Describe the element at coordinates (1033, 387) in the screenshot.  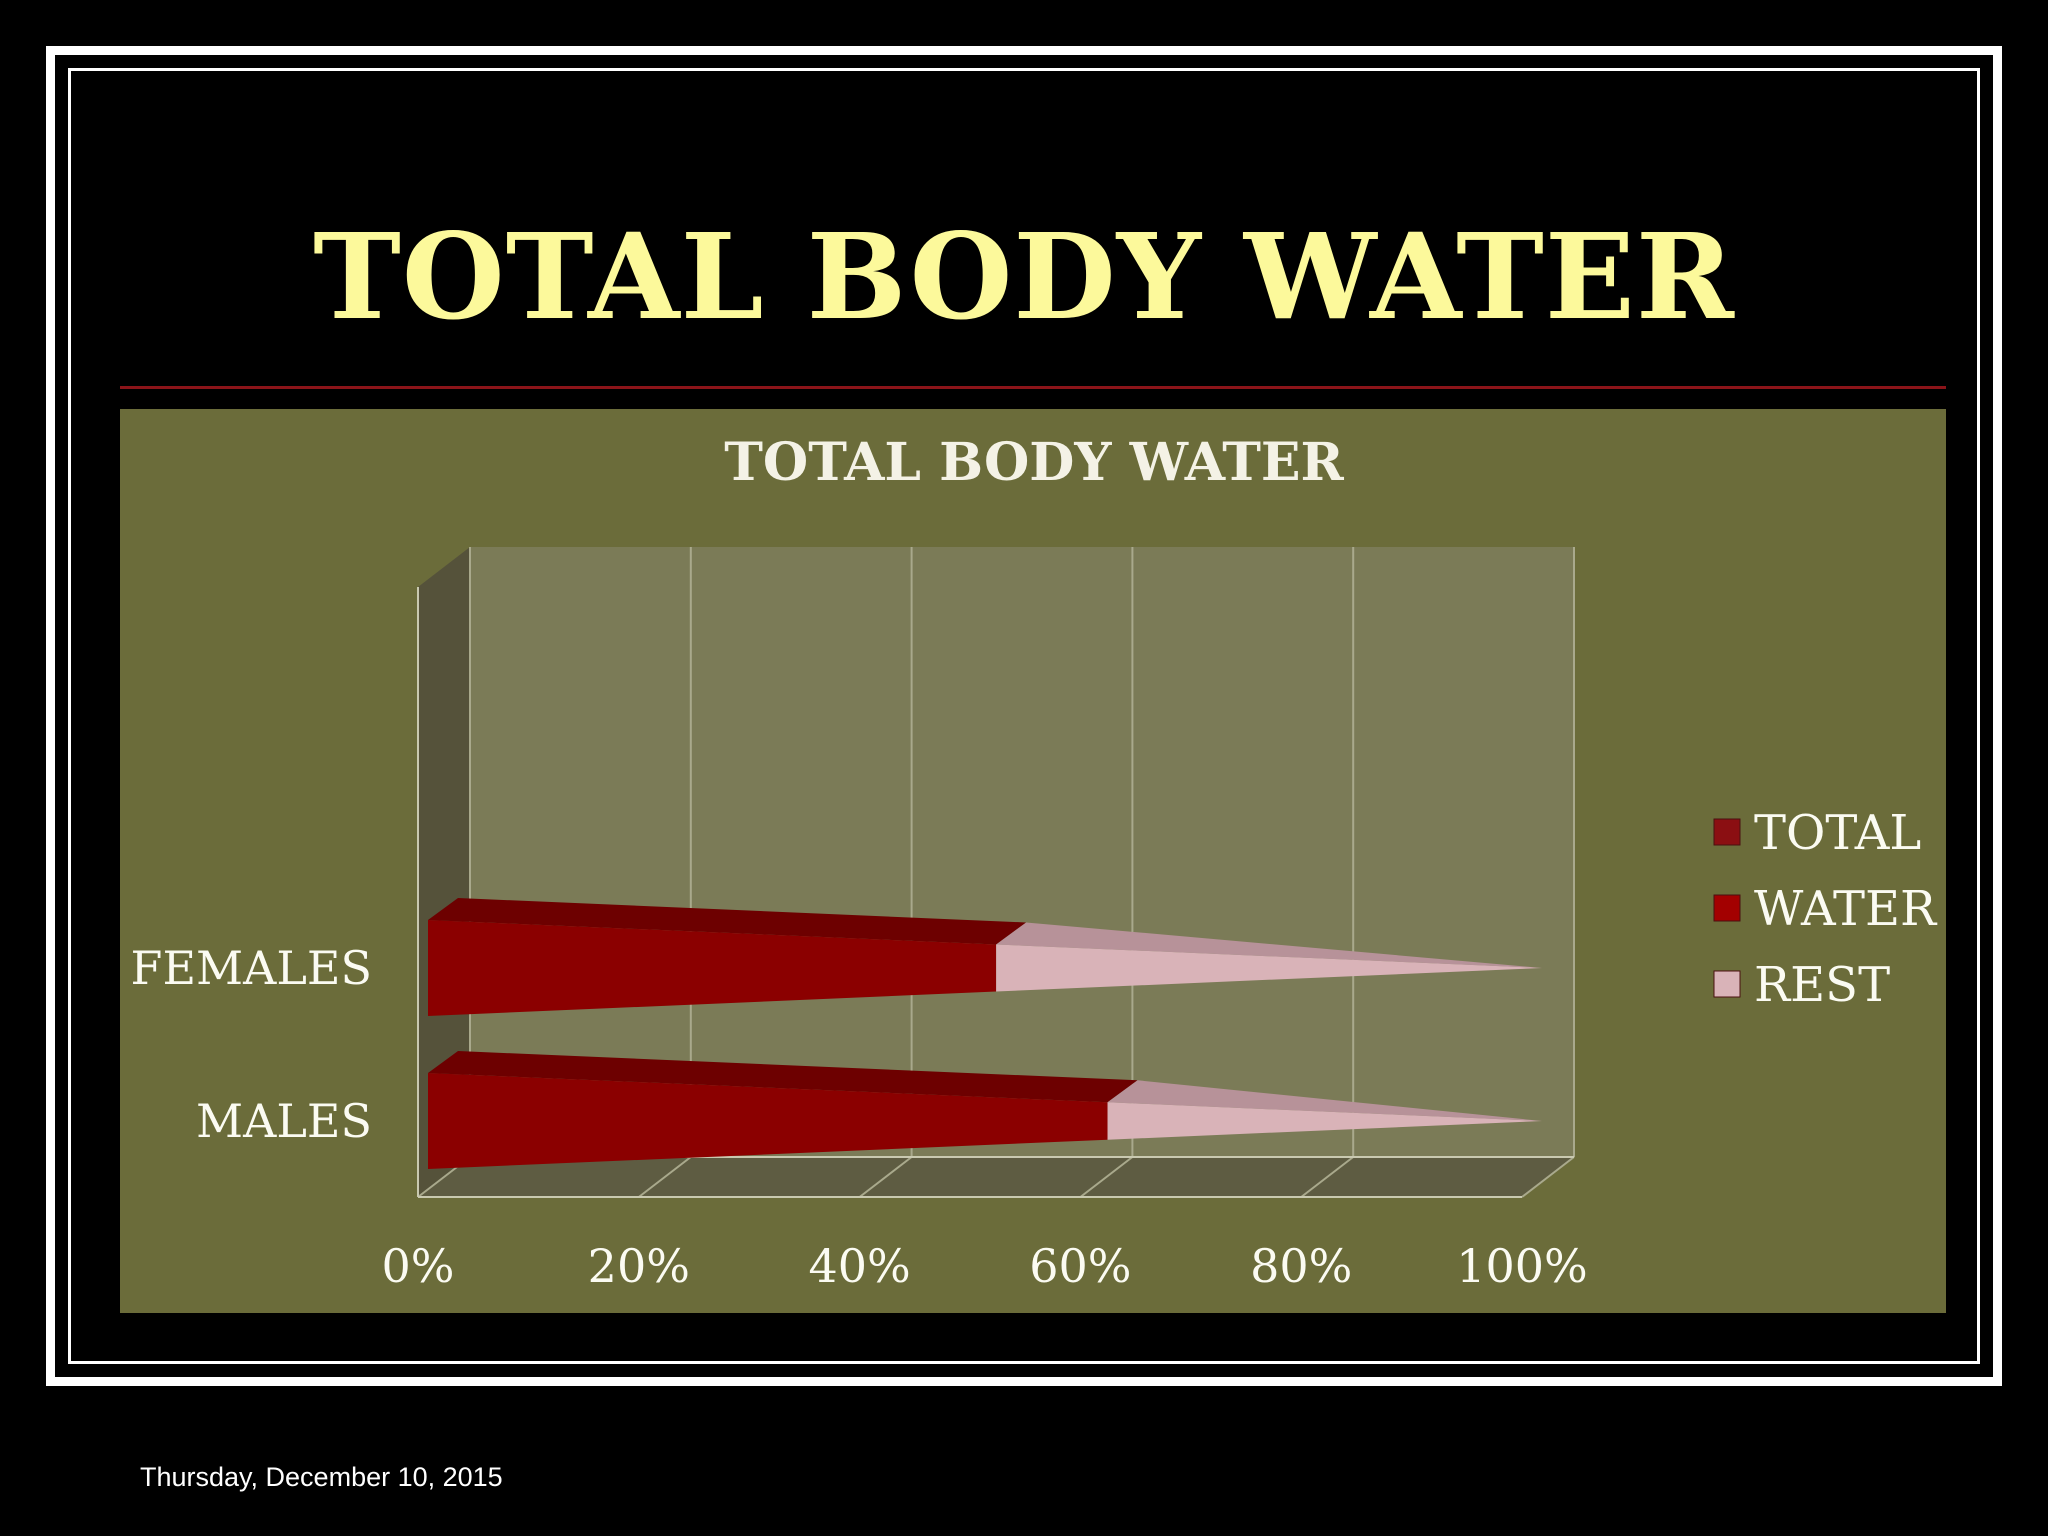
I see `title-divider` at that location.